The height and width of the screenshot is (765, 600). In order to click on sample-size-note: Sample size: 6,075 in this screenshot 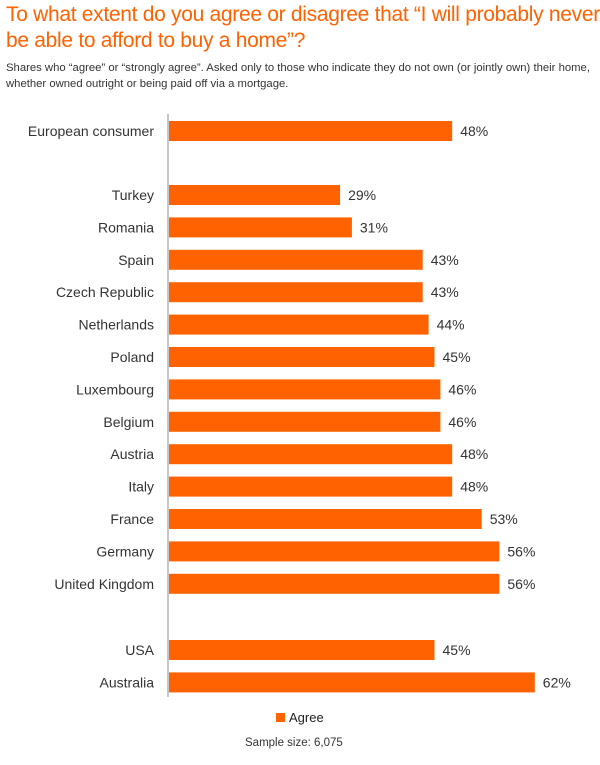, I will do `click(294, 743)`.